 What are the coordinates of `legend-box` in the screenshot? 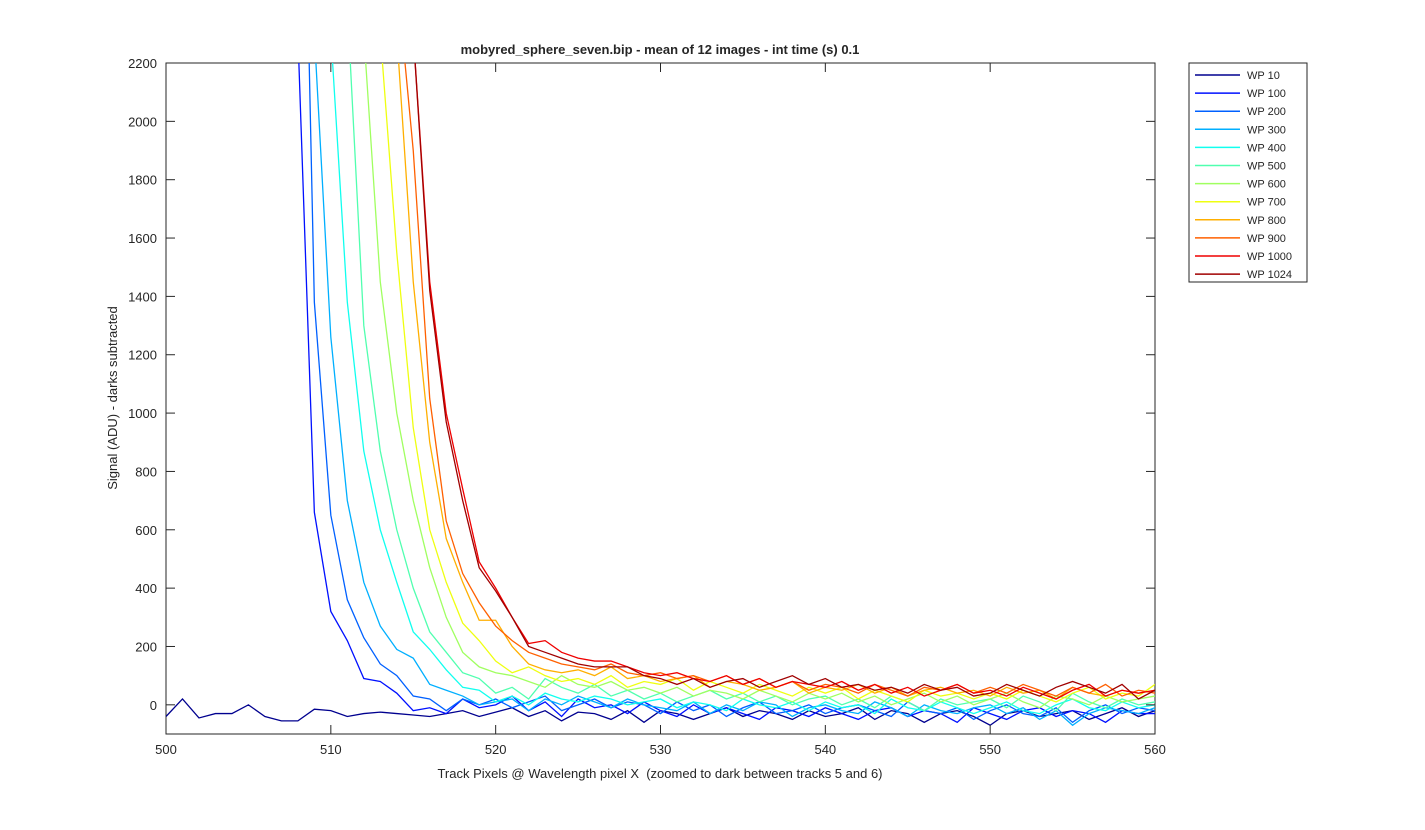 It's located at (1248, 172).